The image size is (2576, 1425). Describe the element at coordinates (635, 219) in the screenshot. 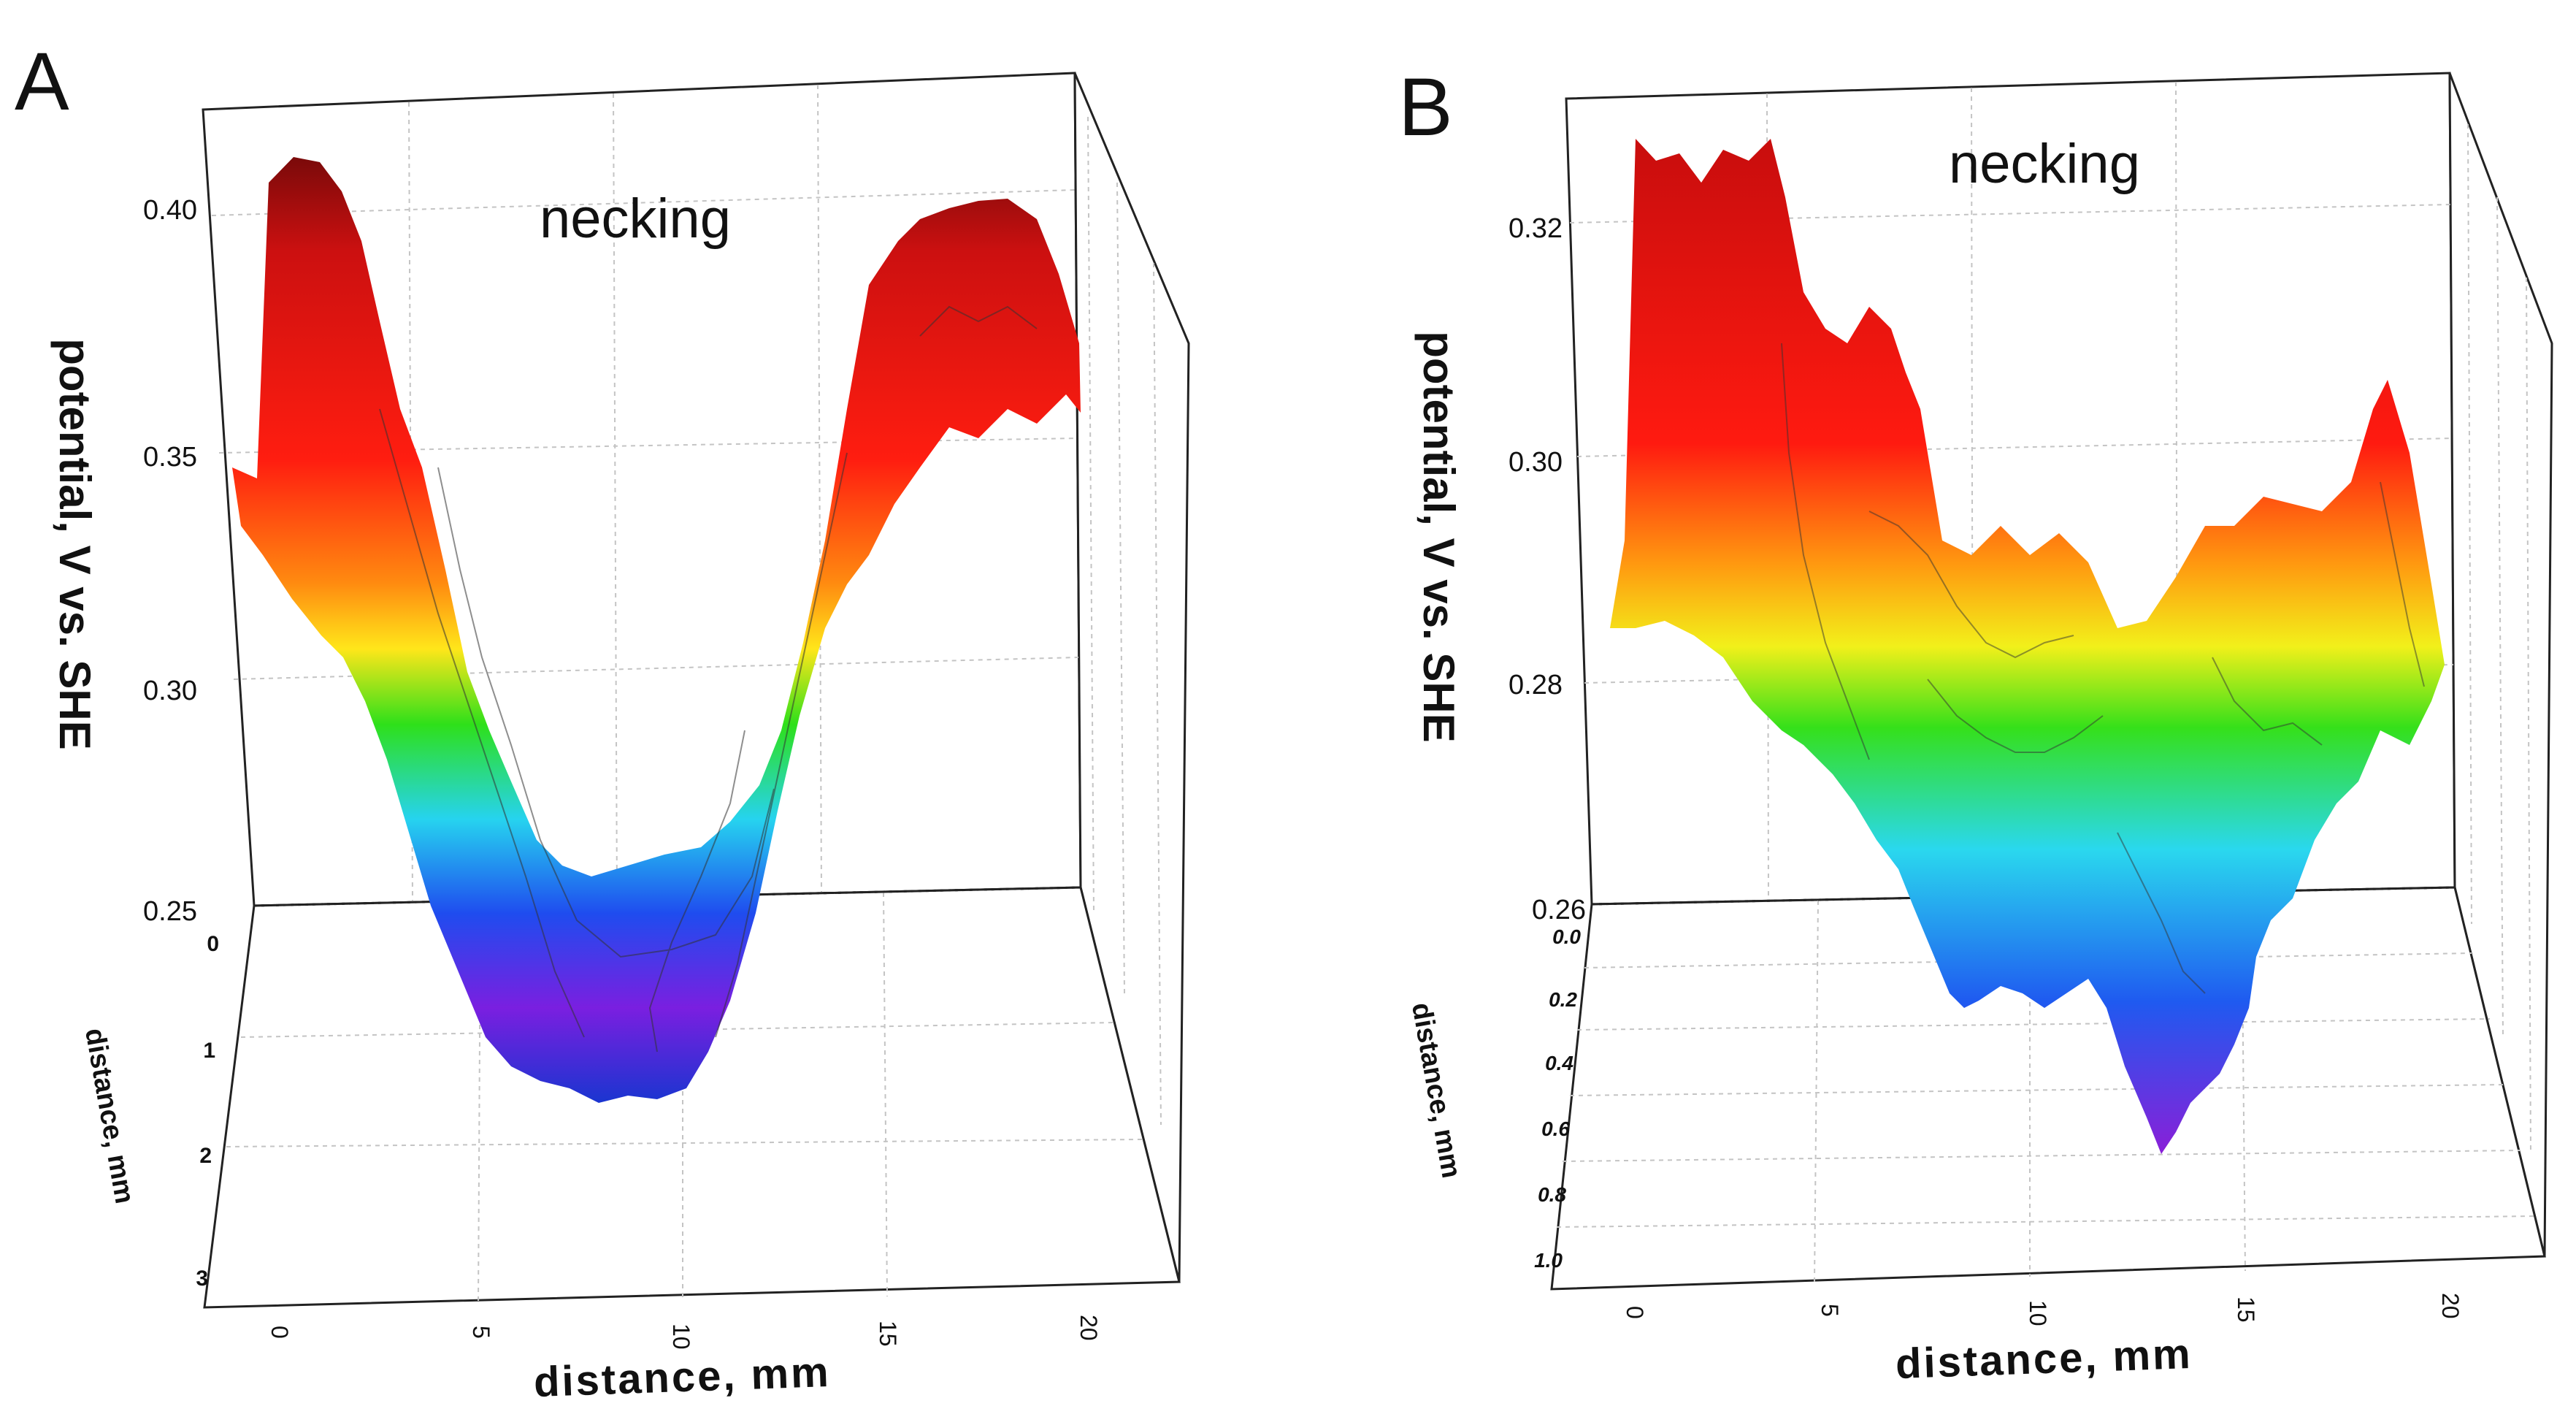

I see `panel-a-annotation: necking` at that location.